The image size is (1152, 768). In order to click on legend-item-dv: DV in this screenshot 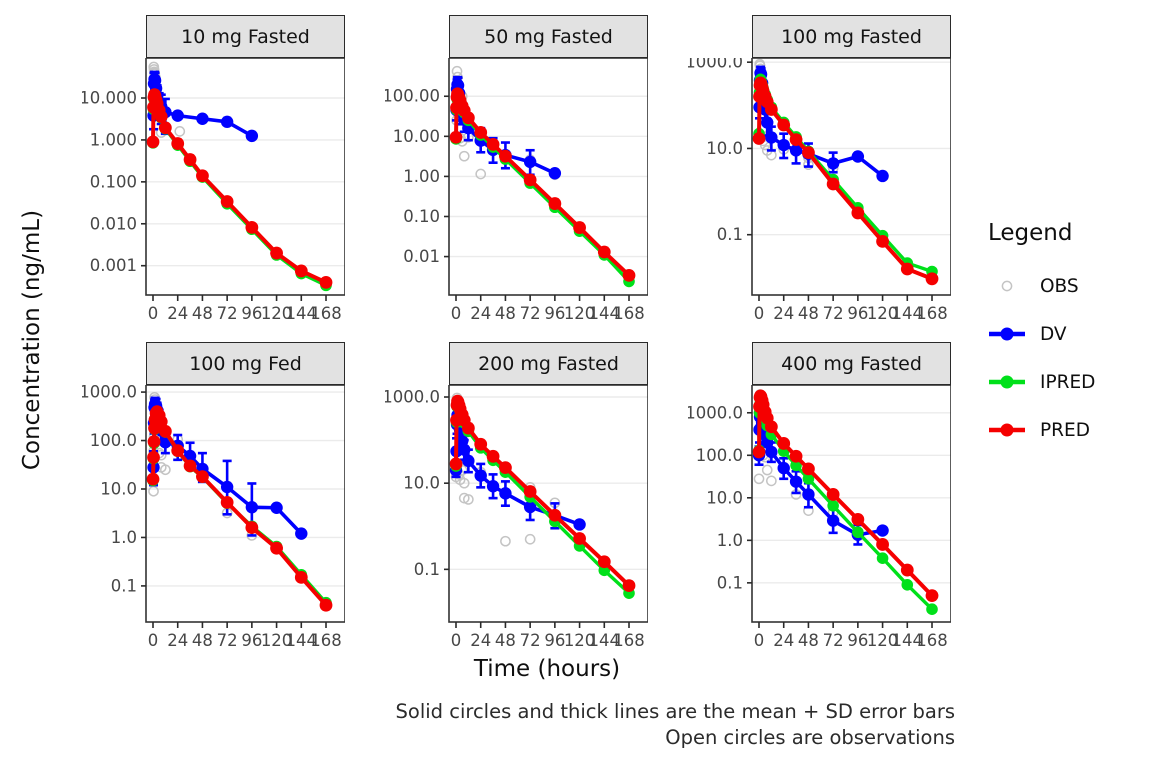, I will do `click(1041, 334)`.